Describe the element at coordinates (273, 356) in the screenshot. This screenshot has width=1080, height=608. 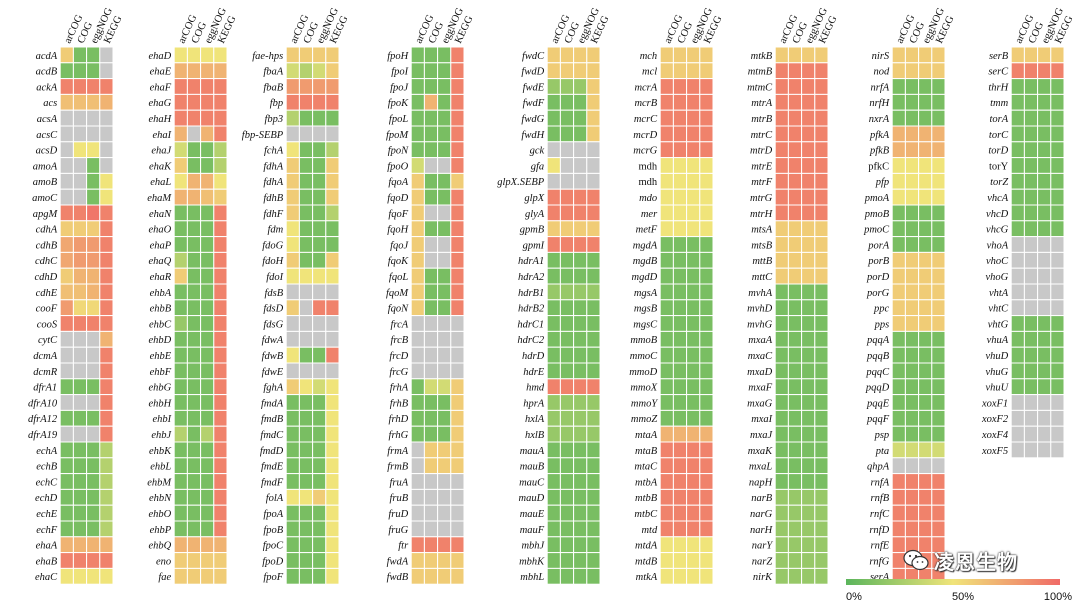
I see `gene-label: fdwB` at that location.